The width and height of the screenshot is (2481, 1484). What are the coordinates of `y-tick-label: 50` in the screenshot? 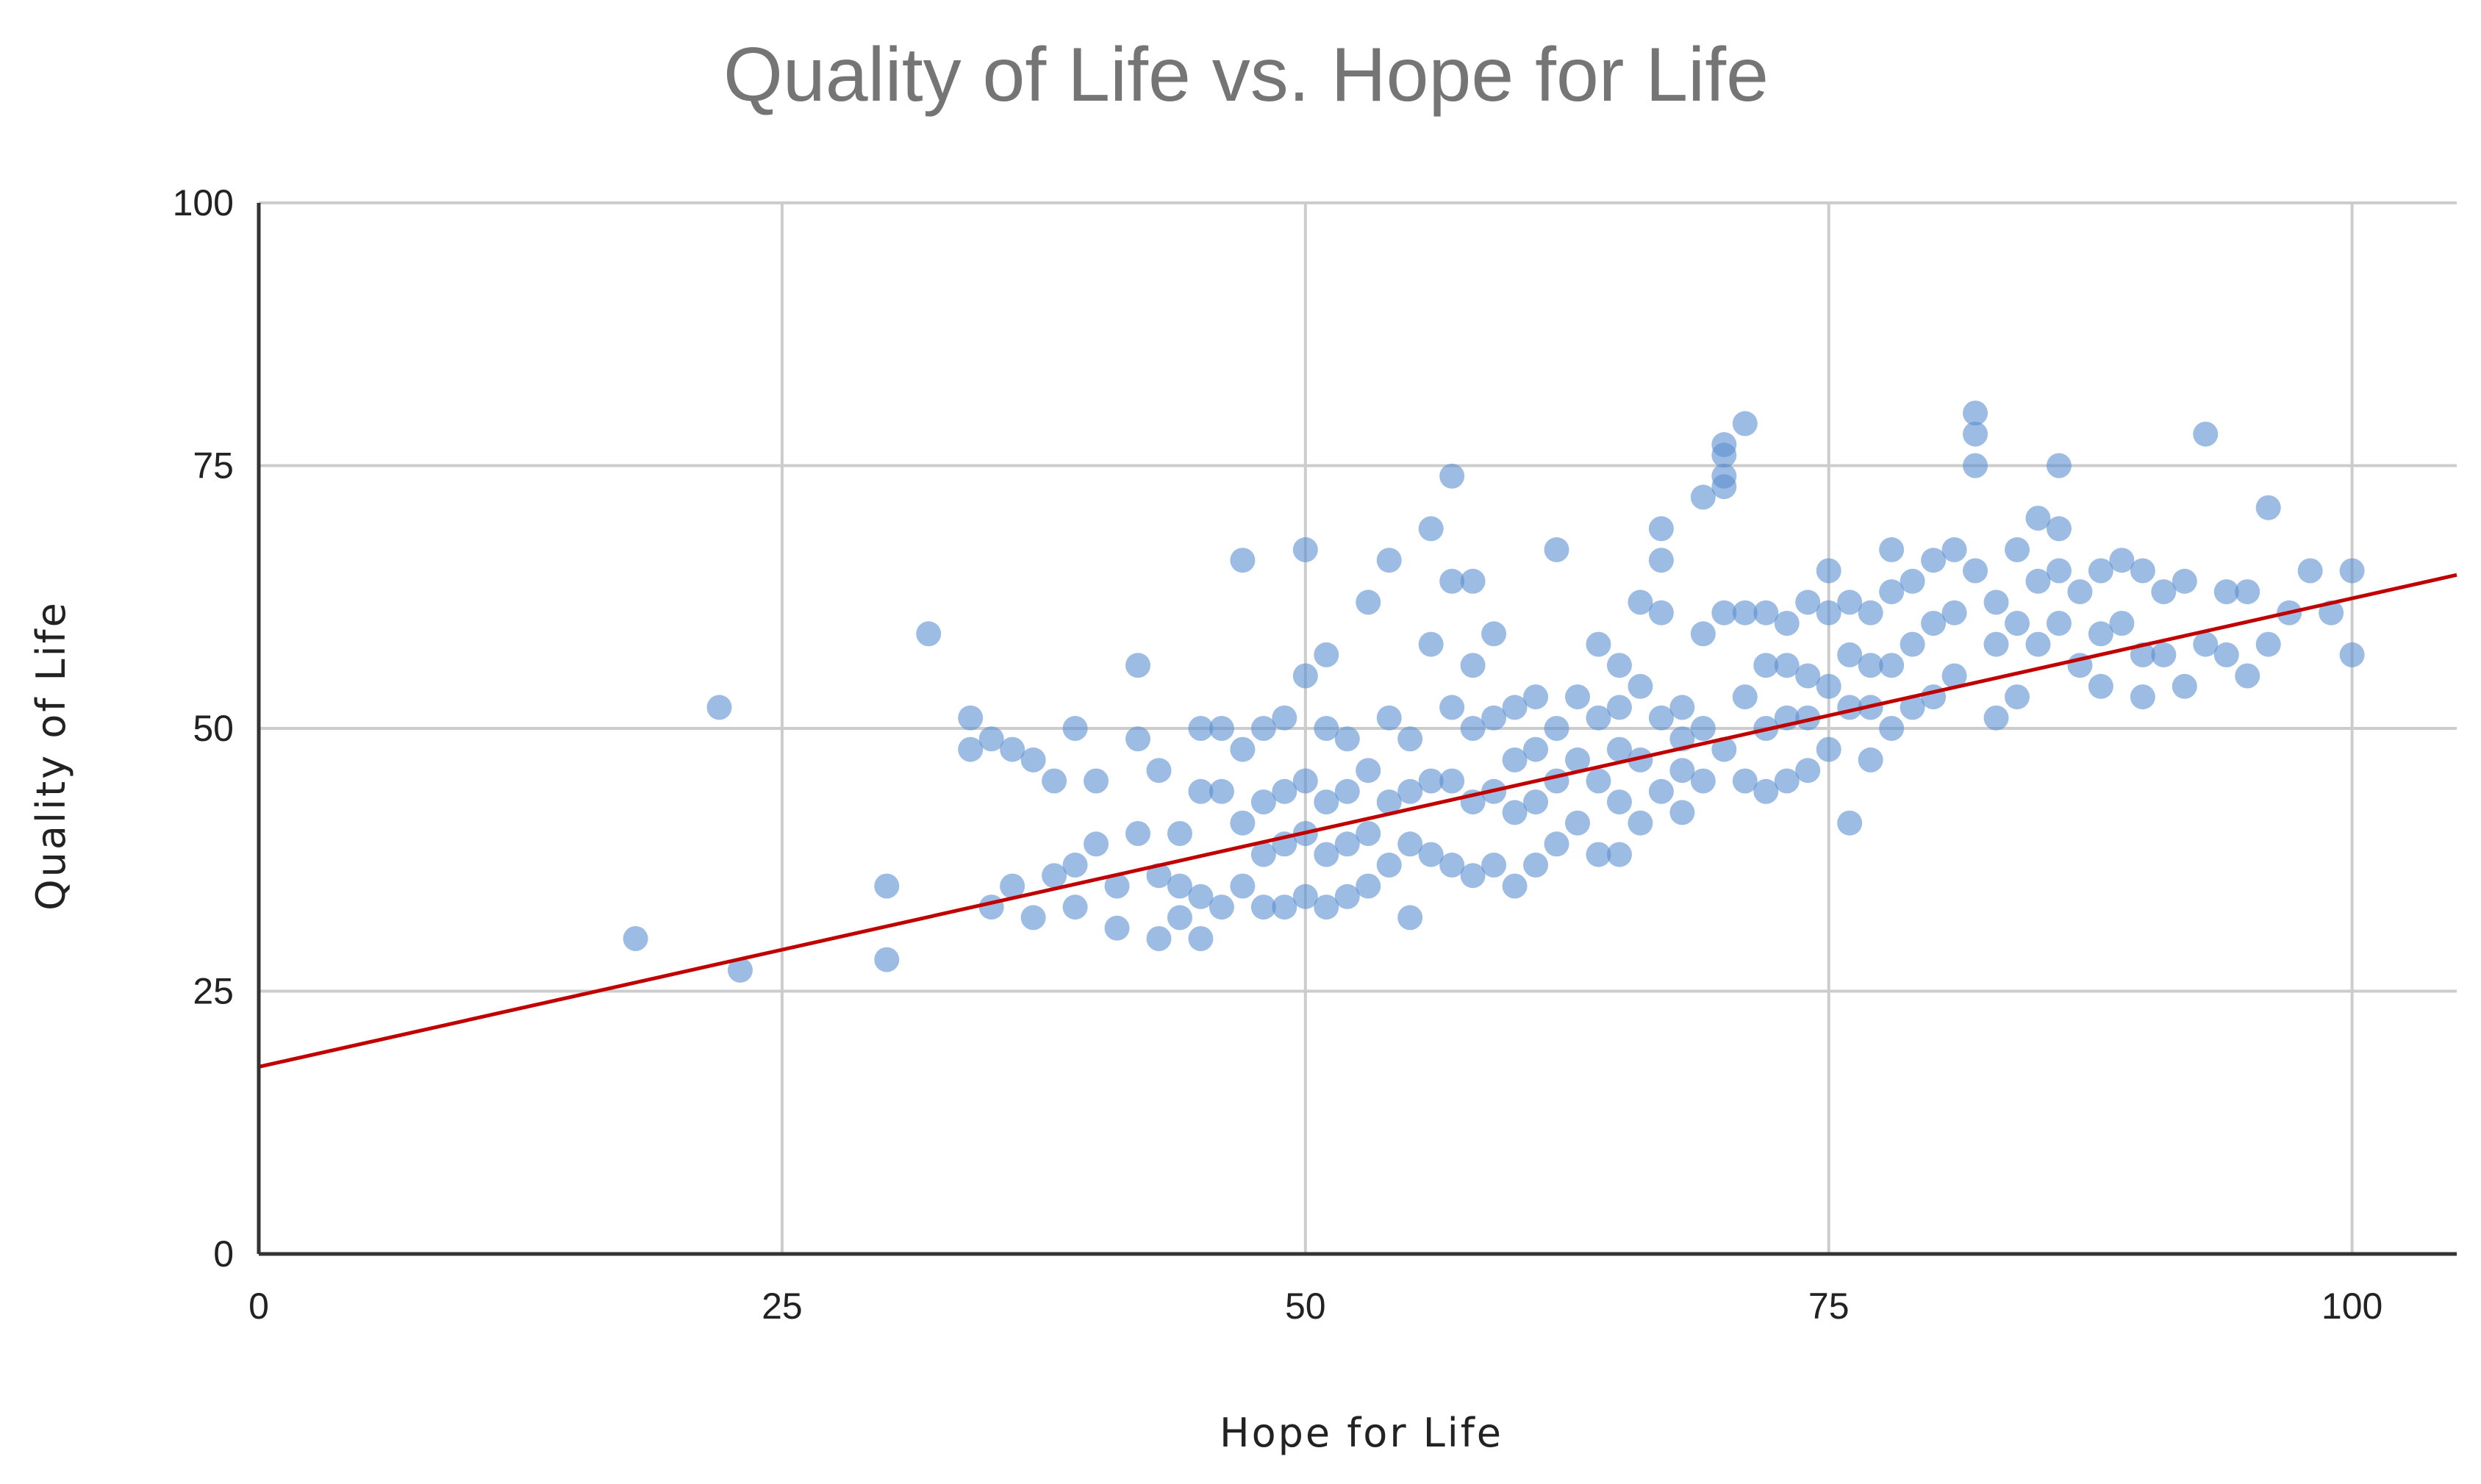 It's located at (213, 729).